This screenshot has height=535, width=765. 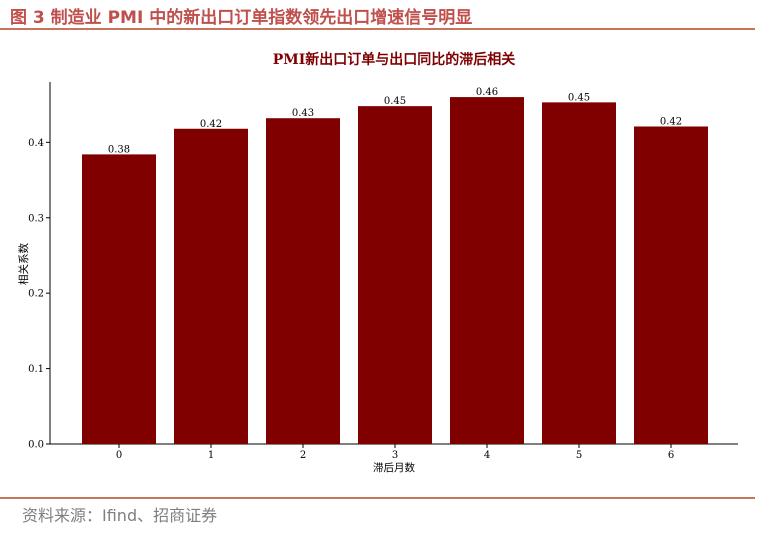 What do you see at coordinates (303, 455) in the screenshot?
I see `x-tick-label: 2` at bounding box center [303, 455].